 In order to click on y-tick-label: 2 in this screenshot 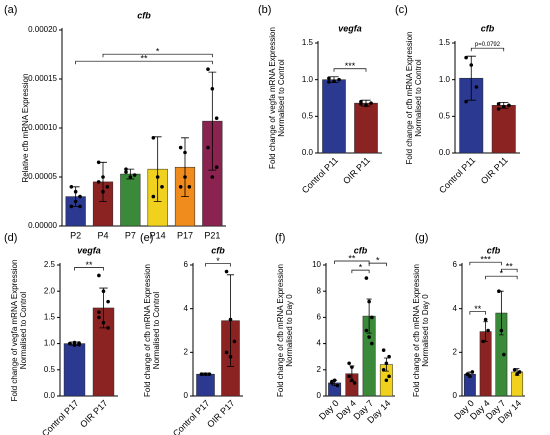, I will do `click(186, 351)`.